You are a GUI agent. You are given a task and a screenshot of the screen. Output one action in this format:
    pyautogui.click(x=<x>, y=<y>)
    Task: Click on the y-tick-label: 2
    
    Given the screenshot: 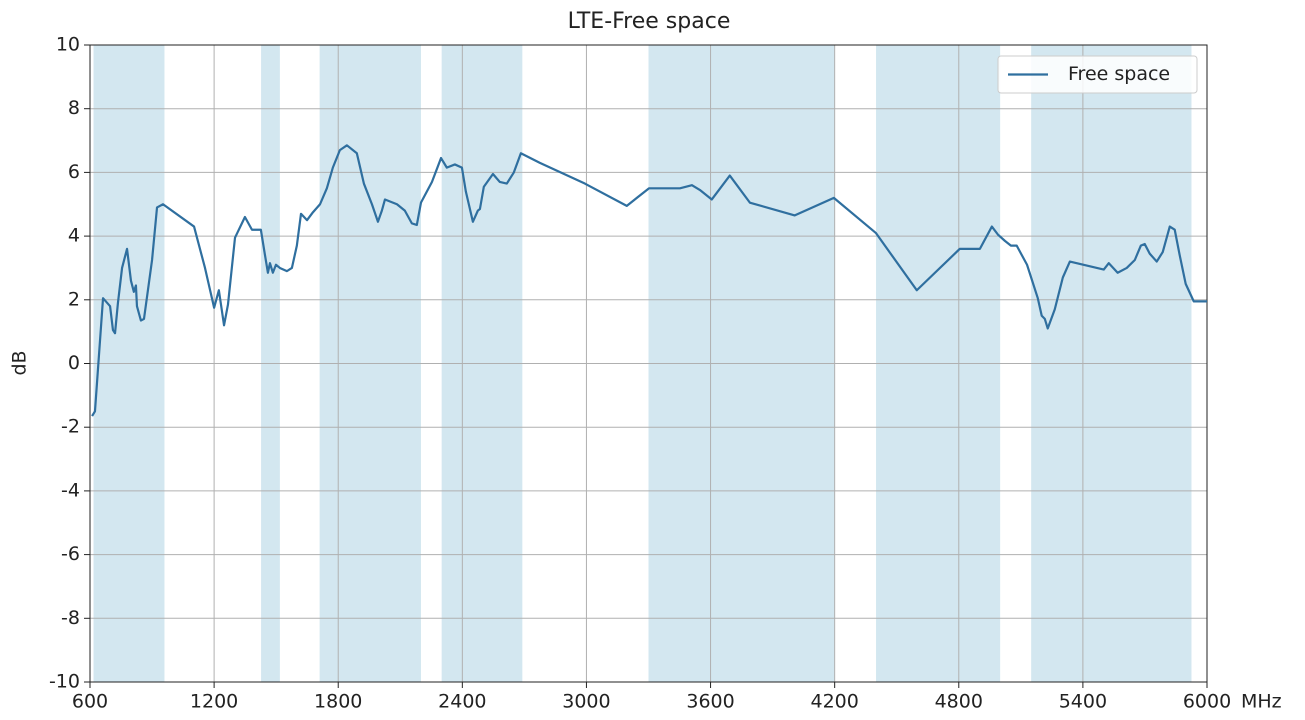 What is the action you would take?
    pyautogui.click(x=74, y=299)
    